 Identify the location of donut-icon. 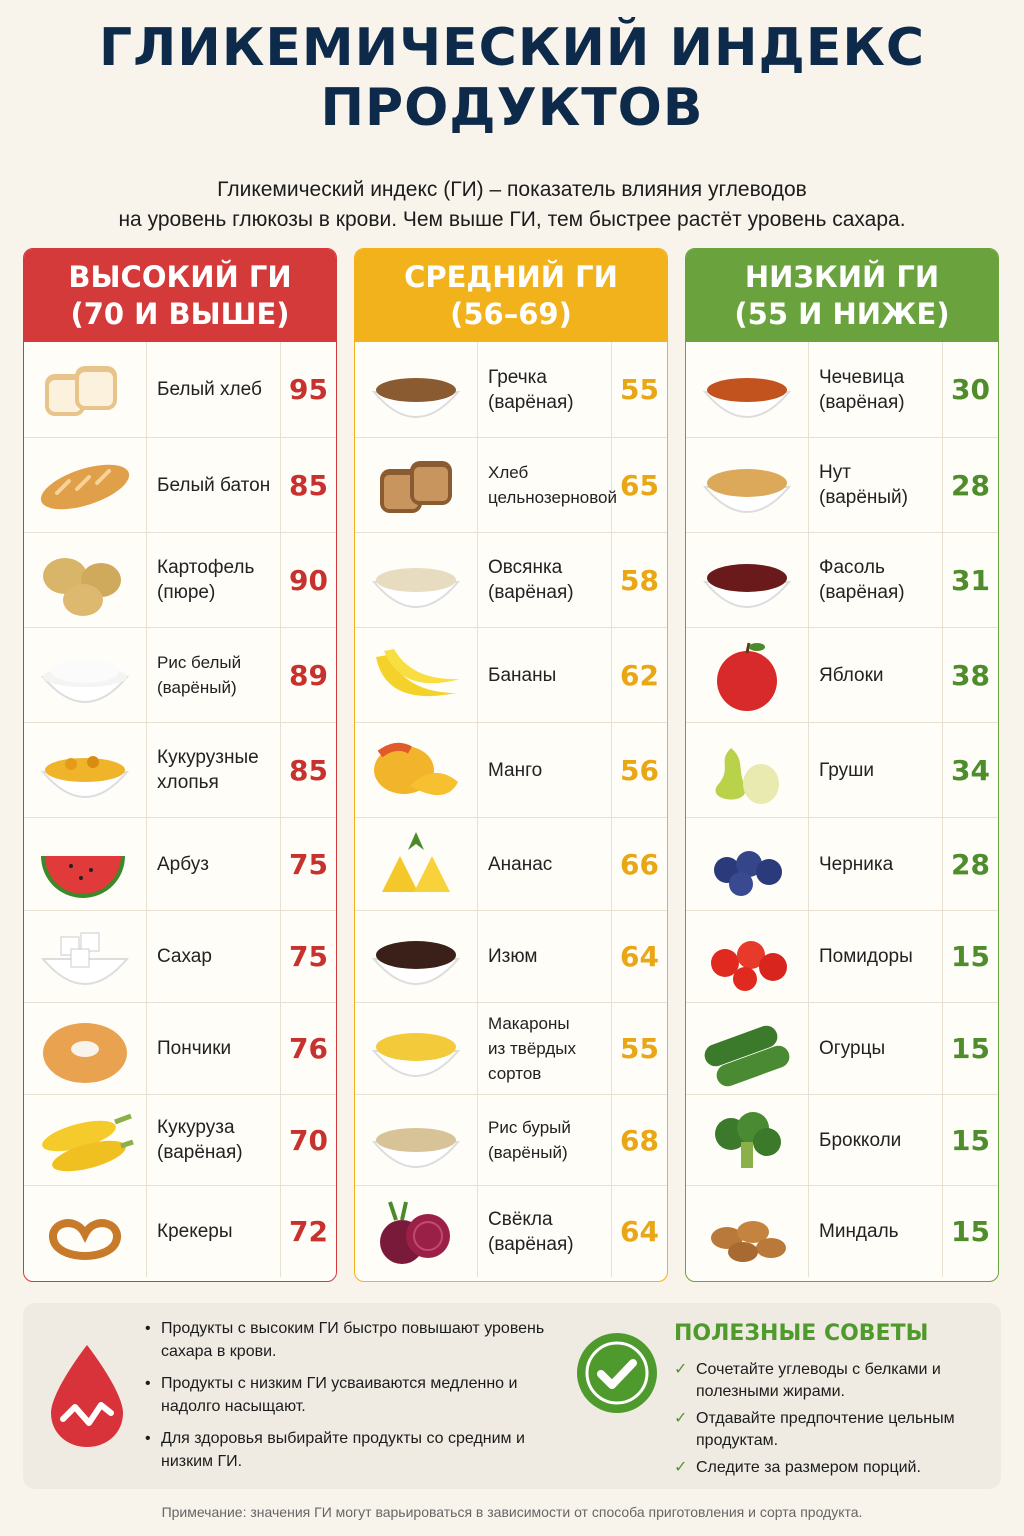
(85, 1048).